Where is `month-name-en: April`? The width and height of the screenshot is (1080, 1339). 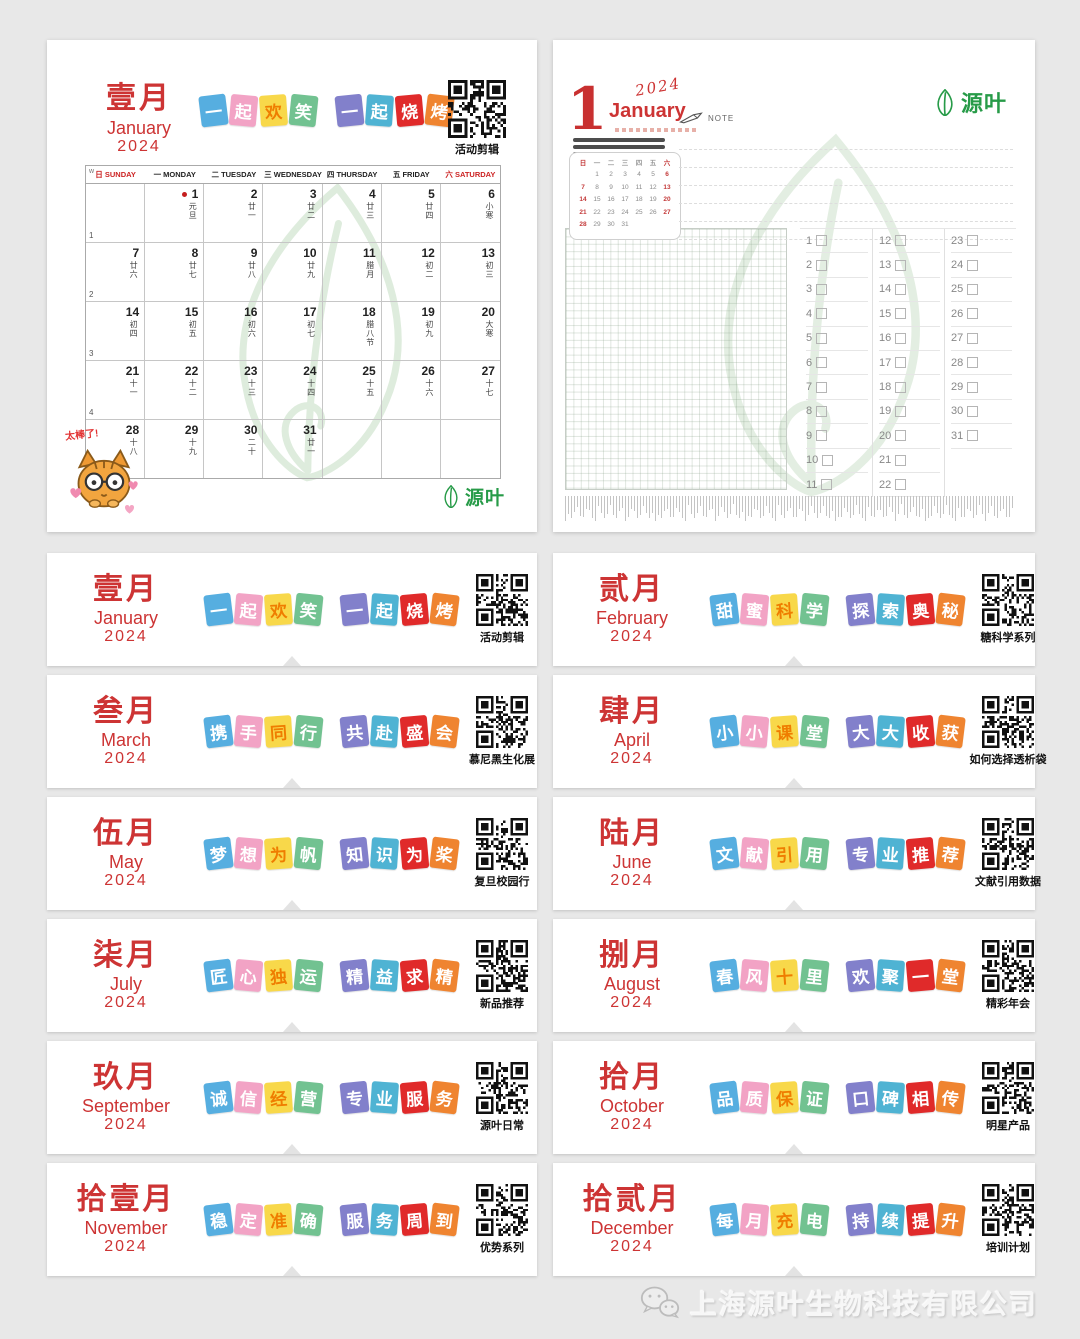 month-name-en: April is located at coordinates (631, 740).